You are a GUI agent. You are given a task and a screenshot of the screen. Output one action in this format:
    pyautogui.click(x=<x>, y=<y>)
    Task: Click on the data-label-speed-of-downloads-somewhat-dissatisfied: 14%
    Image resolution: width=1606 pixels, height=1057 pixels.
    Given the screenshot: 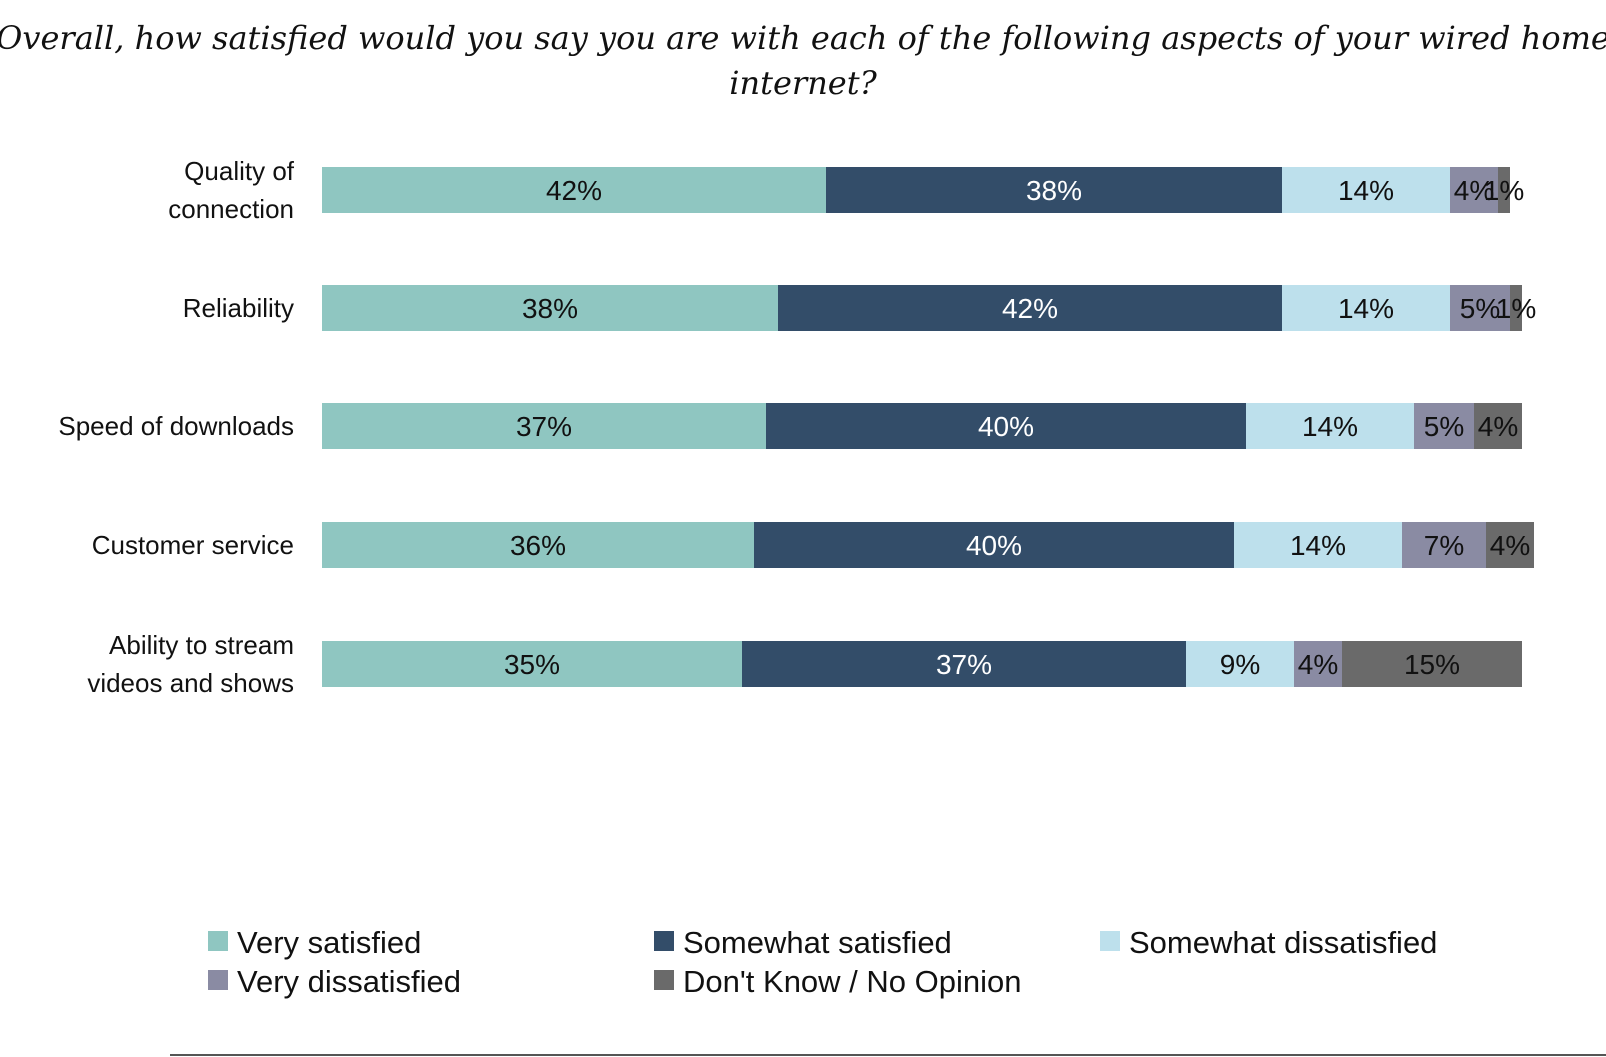 What is the action you would take?
    pyautogui.click(x=1330, y=426)
    